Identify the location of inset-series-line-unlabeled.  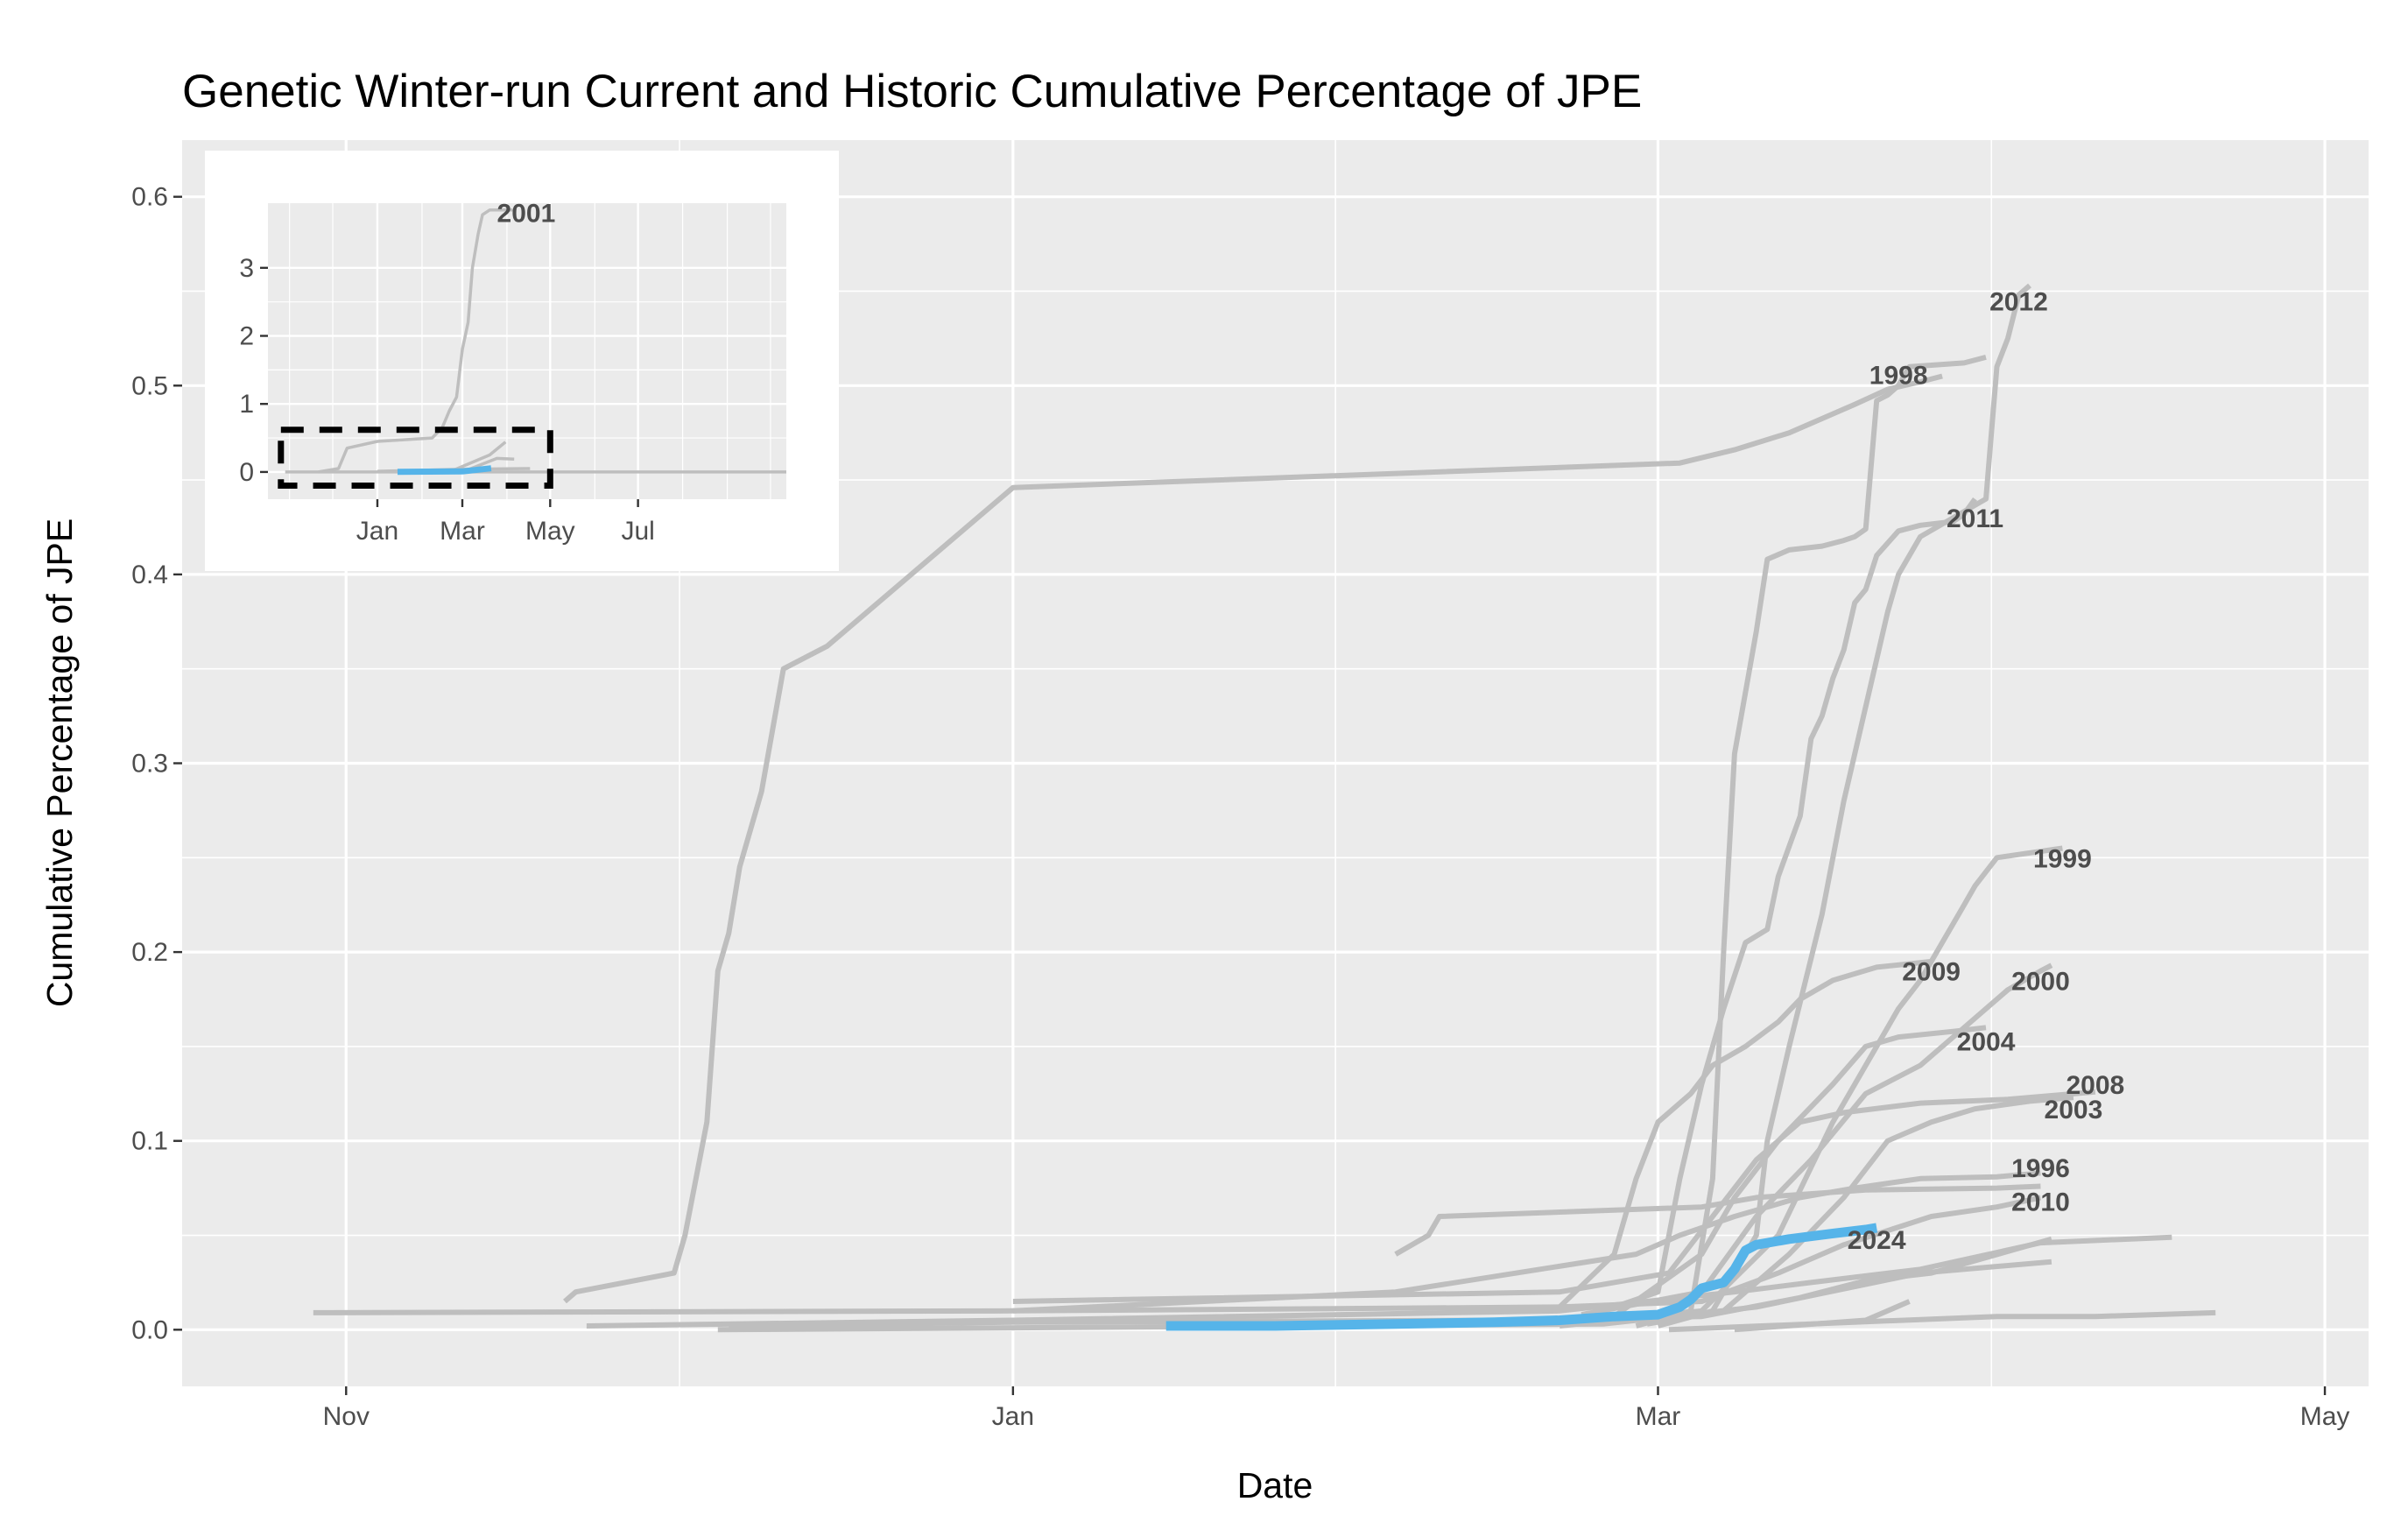
(477, 457).